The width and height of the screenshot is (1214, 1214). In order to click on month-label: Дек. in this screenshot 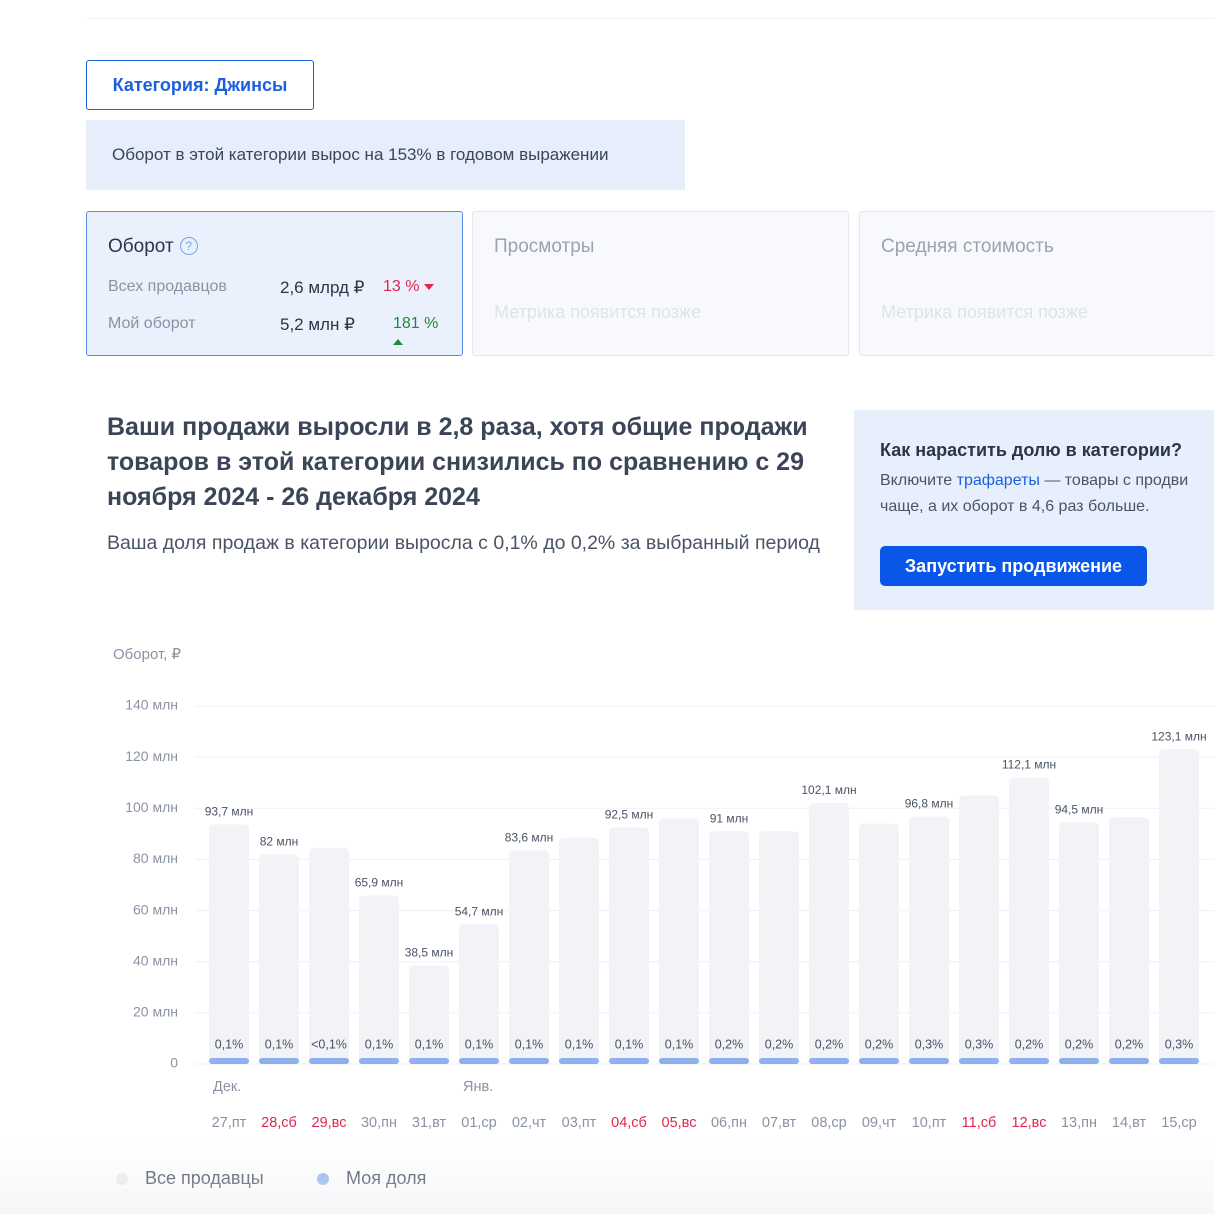, I will do `click(227, 1087)`.